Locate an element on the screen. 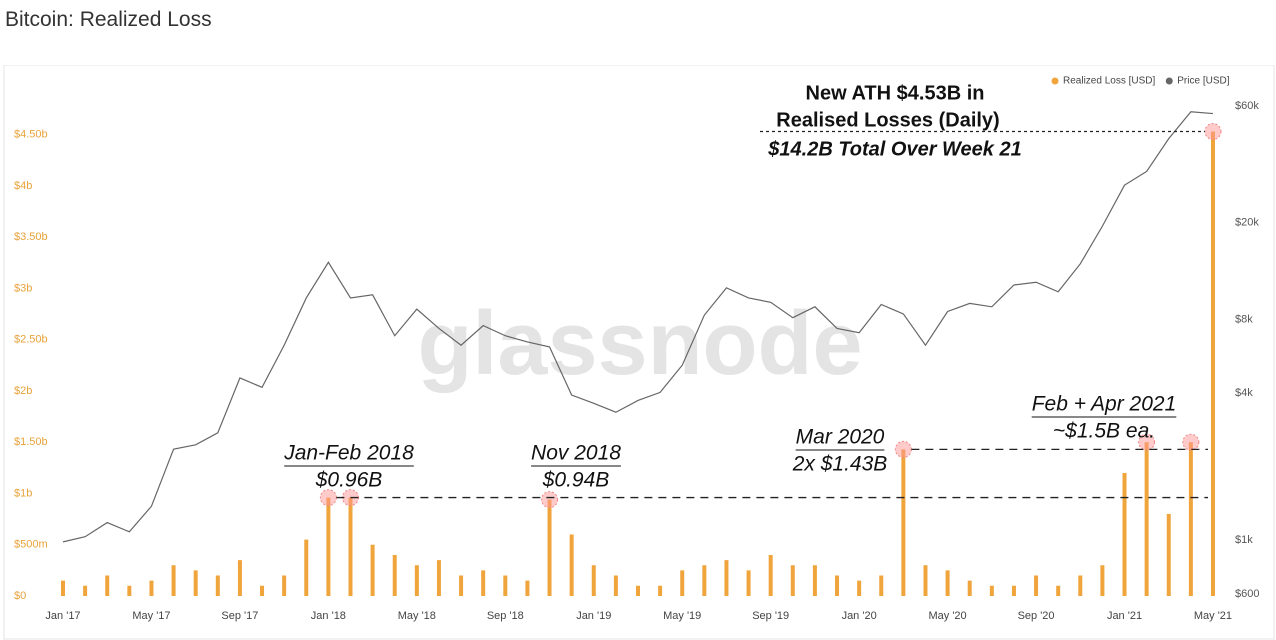 This screenshot has height=640, width=1276. annotation: Mar 2020 is located at coordinates (840, 437).